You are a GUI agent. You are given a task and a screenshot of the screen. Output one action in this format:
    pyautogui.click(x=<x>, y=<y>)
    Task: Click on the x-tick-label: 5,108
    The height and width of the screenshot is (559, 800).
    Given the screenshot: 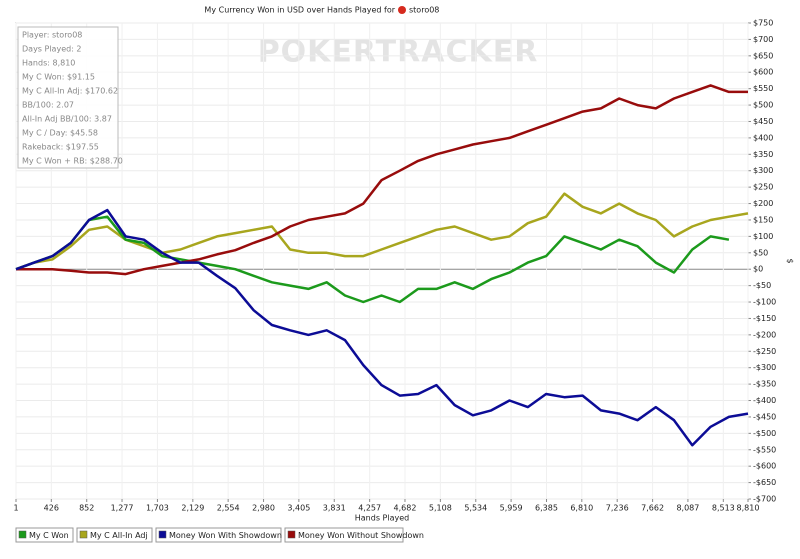 What is the action you would take?
    pyautogui.click(x=440, y=508)
    